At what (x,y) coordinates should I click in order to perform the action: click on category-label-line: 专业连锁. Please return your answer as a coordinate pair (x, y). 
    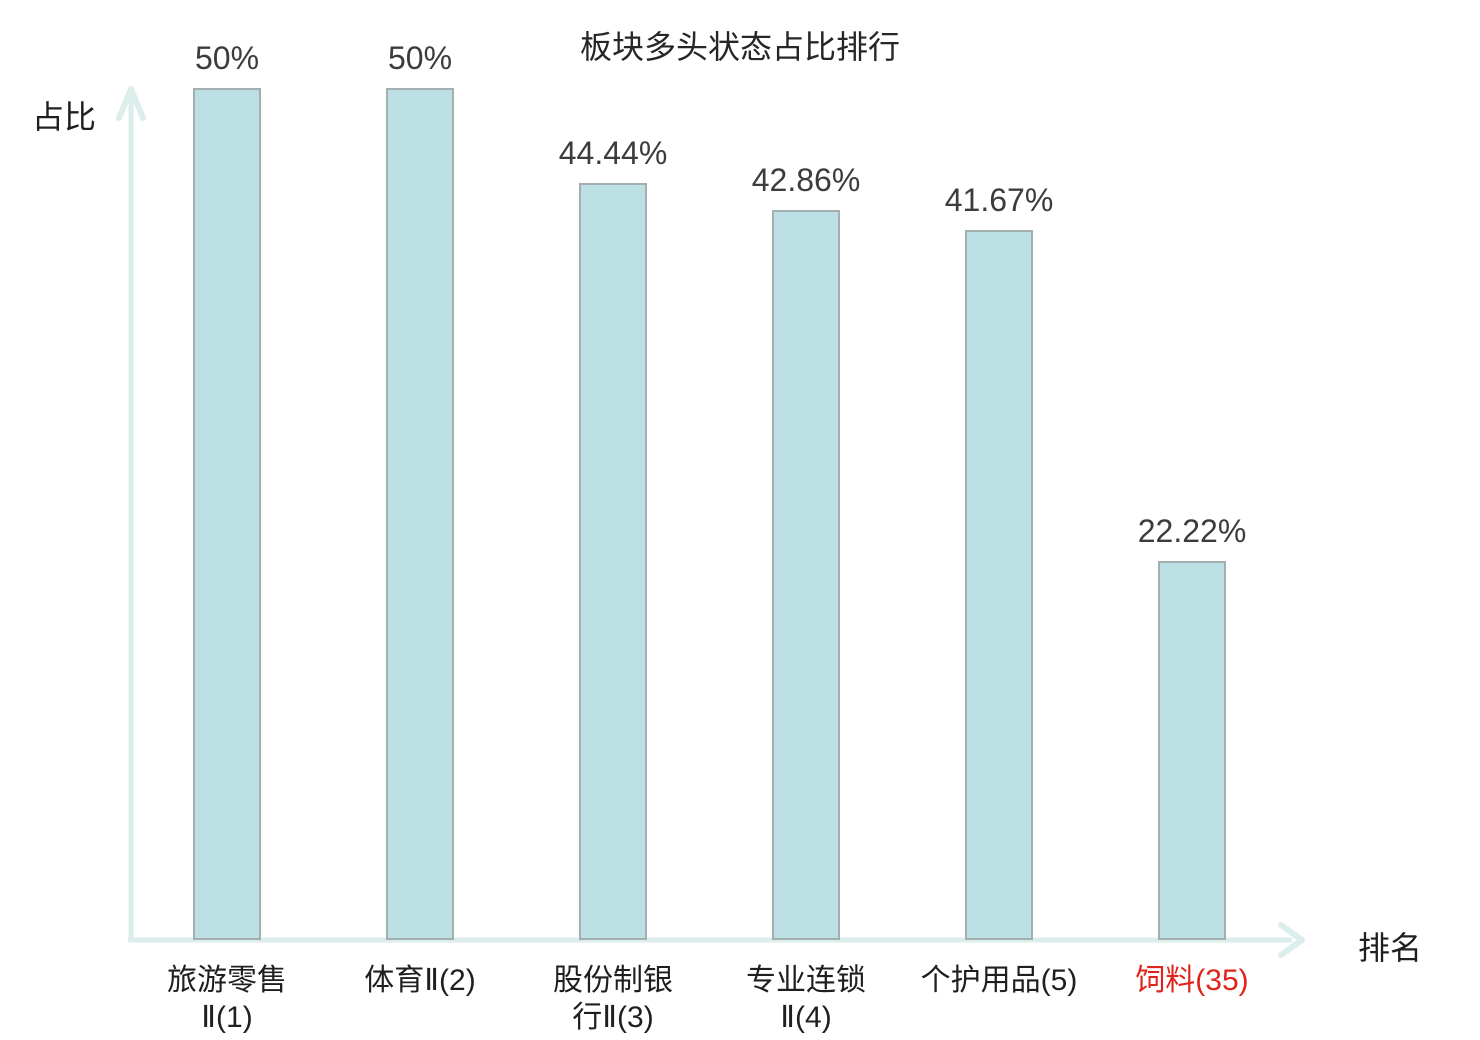
    Looking at the image, I should click on (806, 980).